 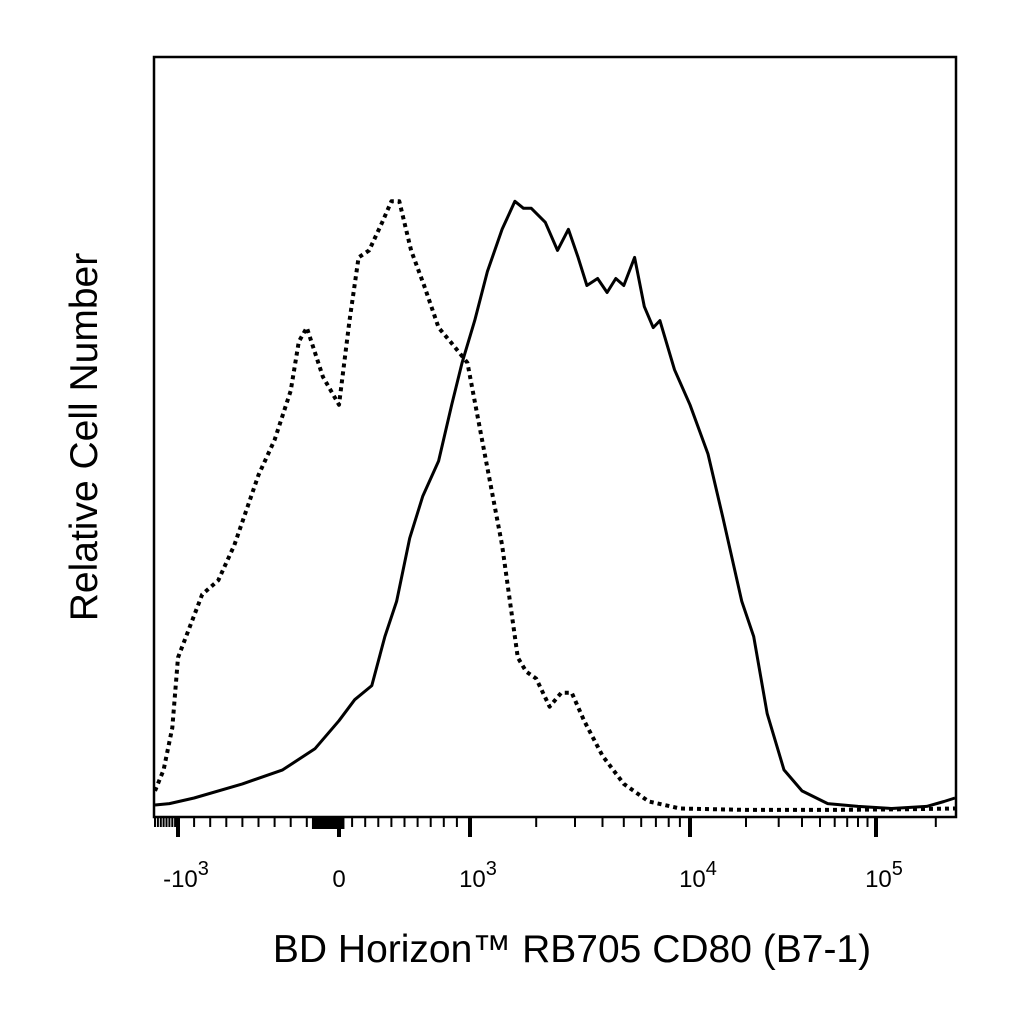 I want to click on x-axis-label: BD Horizon™ RB705 CD80 (B7-1), so click(x=572, y=949).